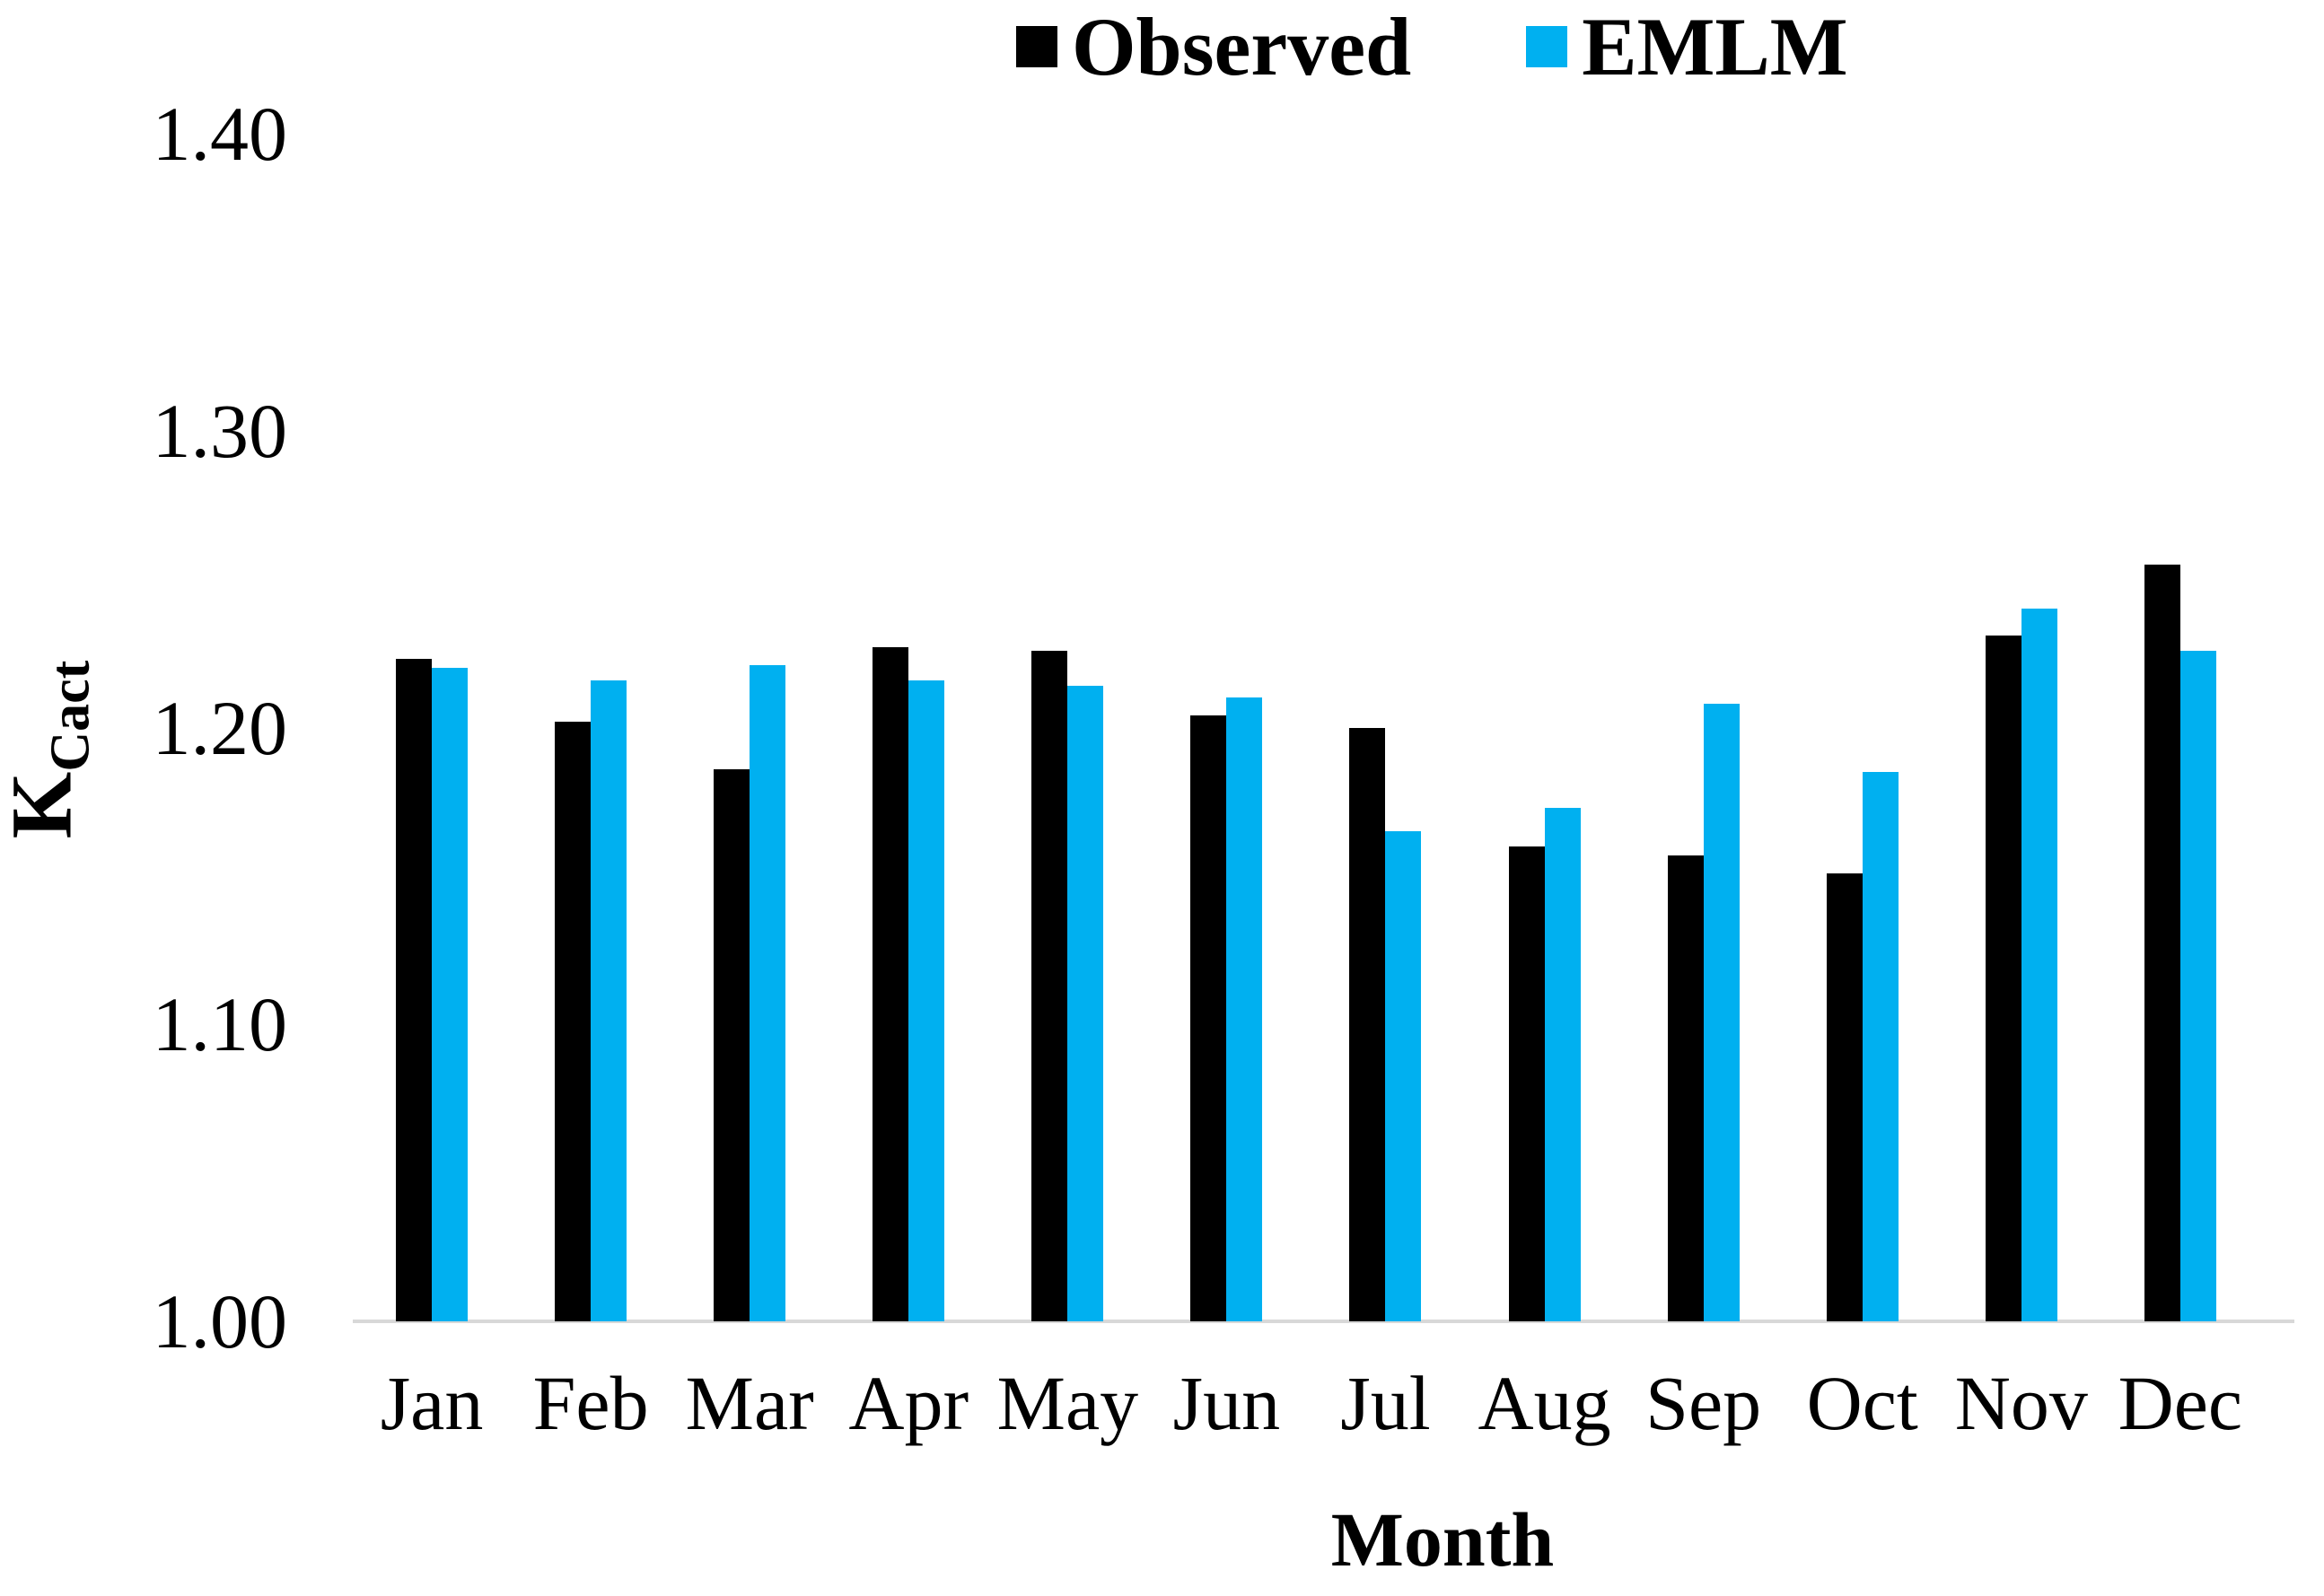  I want to click on y-axis-title-base: K, so click(45, 805).